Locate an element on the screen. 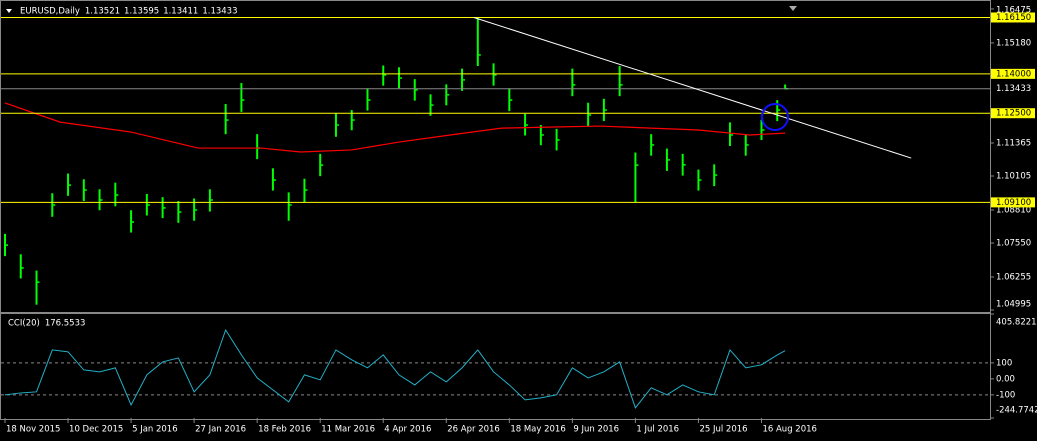 The image size is (1037, 441). level-label: 1.16150 is located at coordinates (1013, 18).